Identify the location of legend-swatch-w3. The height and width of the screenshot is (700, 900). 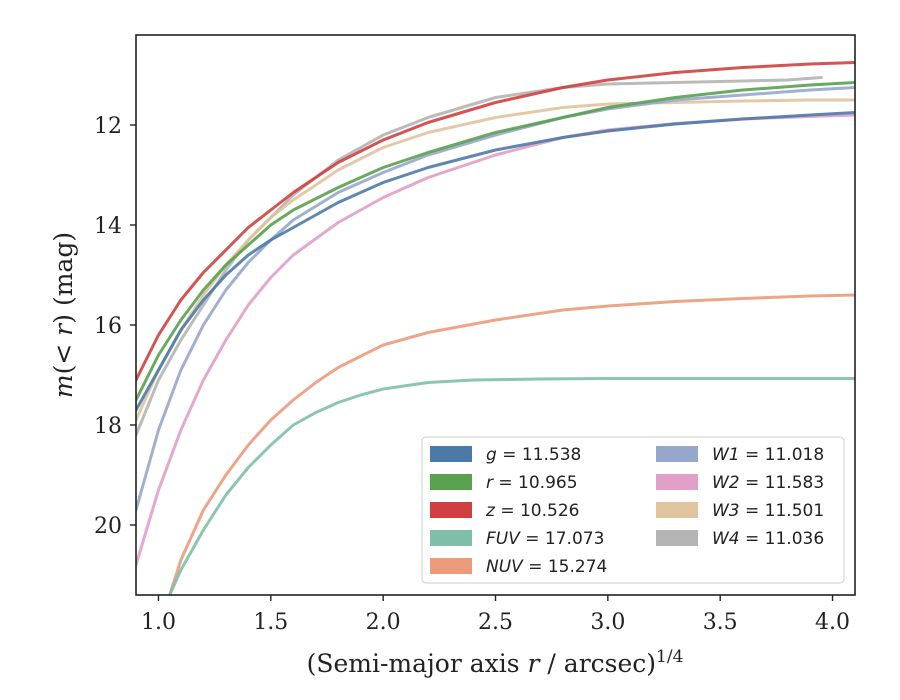
(677, 510).